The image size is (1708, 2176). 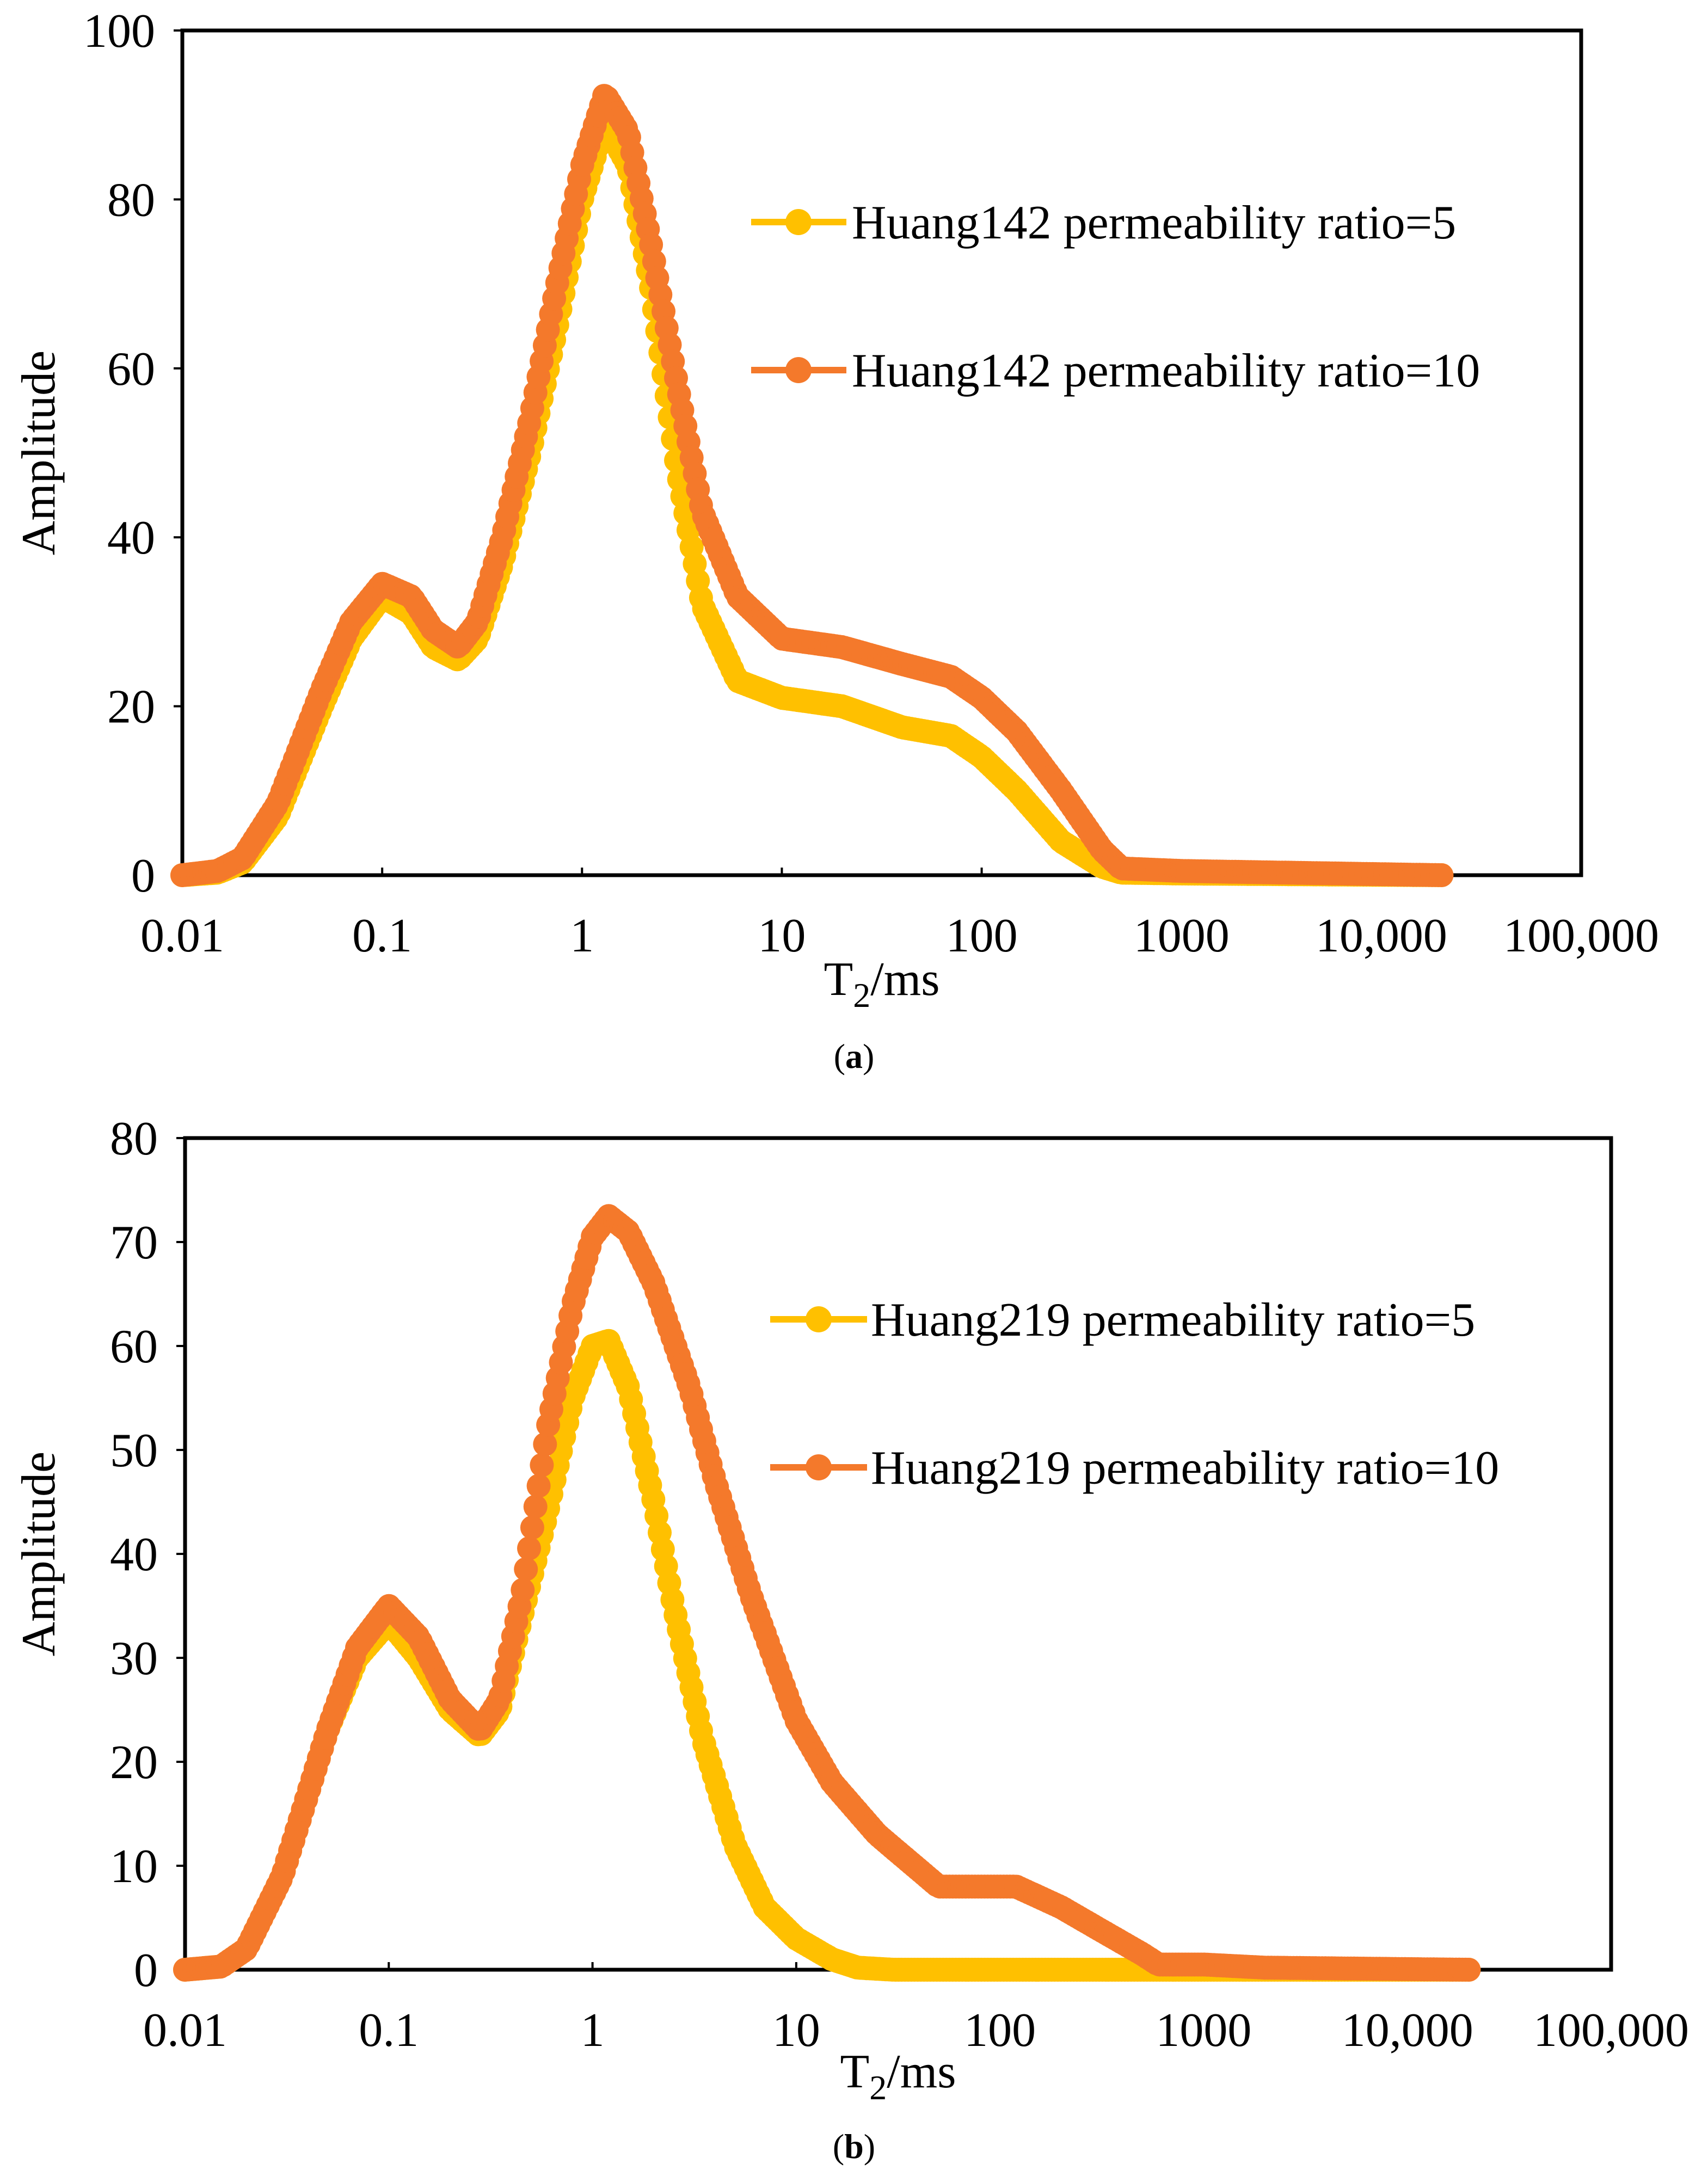 What do you see at coordinates (1166, 371) in the screenshot?
I see `legend-label-ratio10: Huang142 permeability ratio=10` at bounding box center [1166, 371].